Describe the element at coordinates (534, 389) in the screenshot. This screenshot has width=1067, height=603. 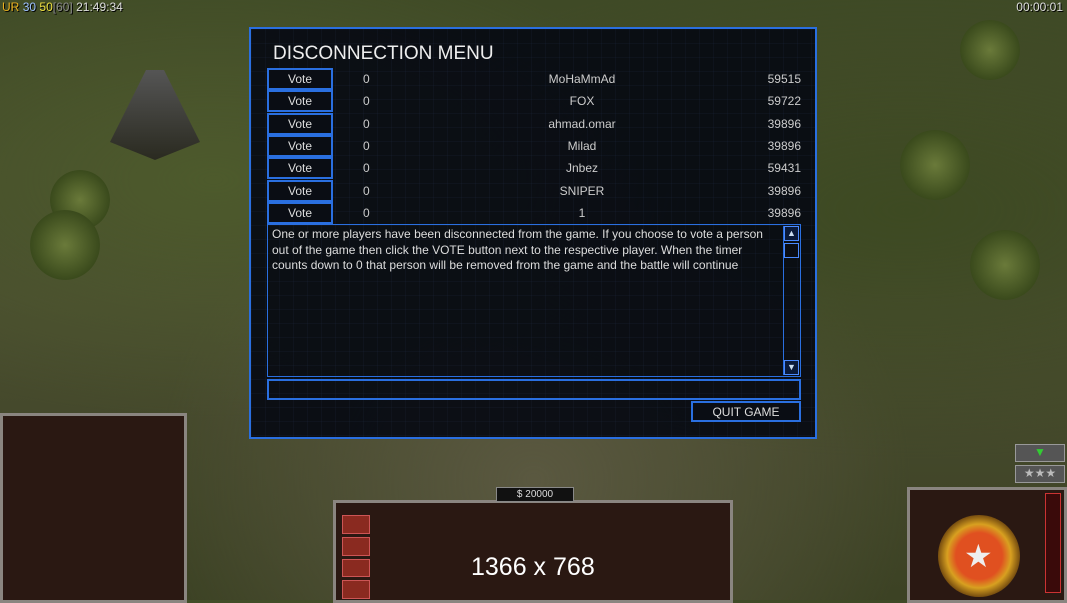
I see `chat-input` at that location.